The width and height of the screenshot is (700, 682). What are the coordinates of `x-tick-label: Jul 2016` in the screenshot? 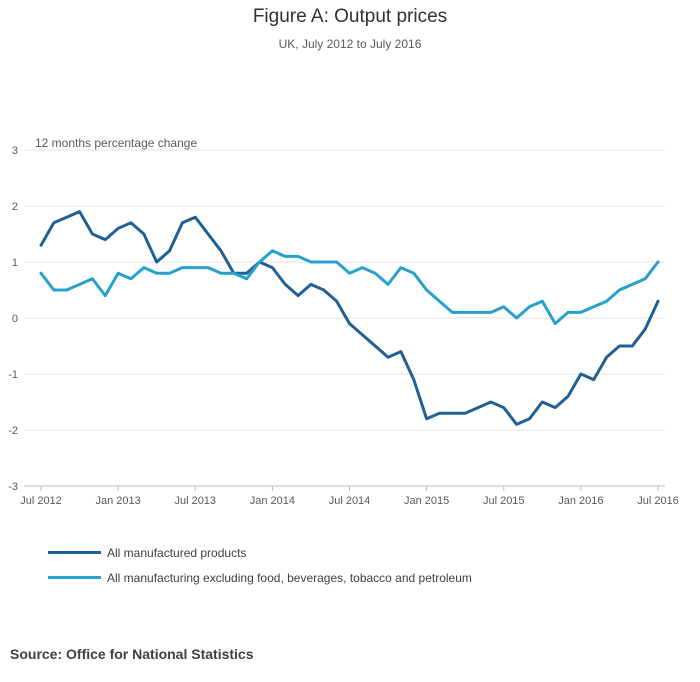 It's located at (658, 501).